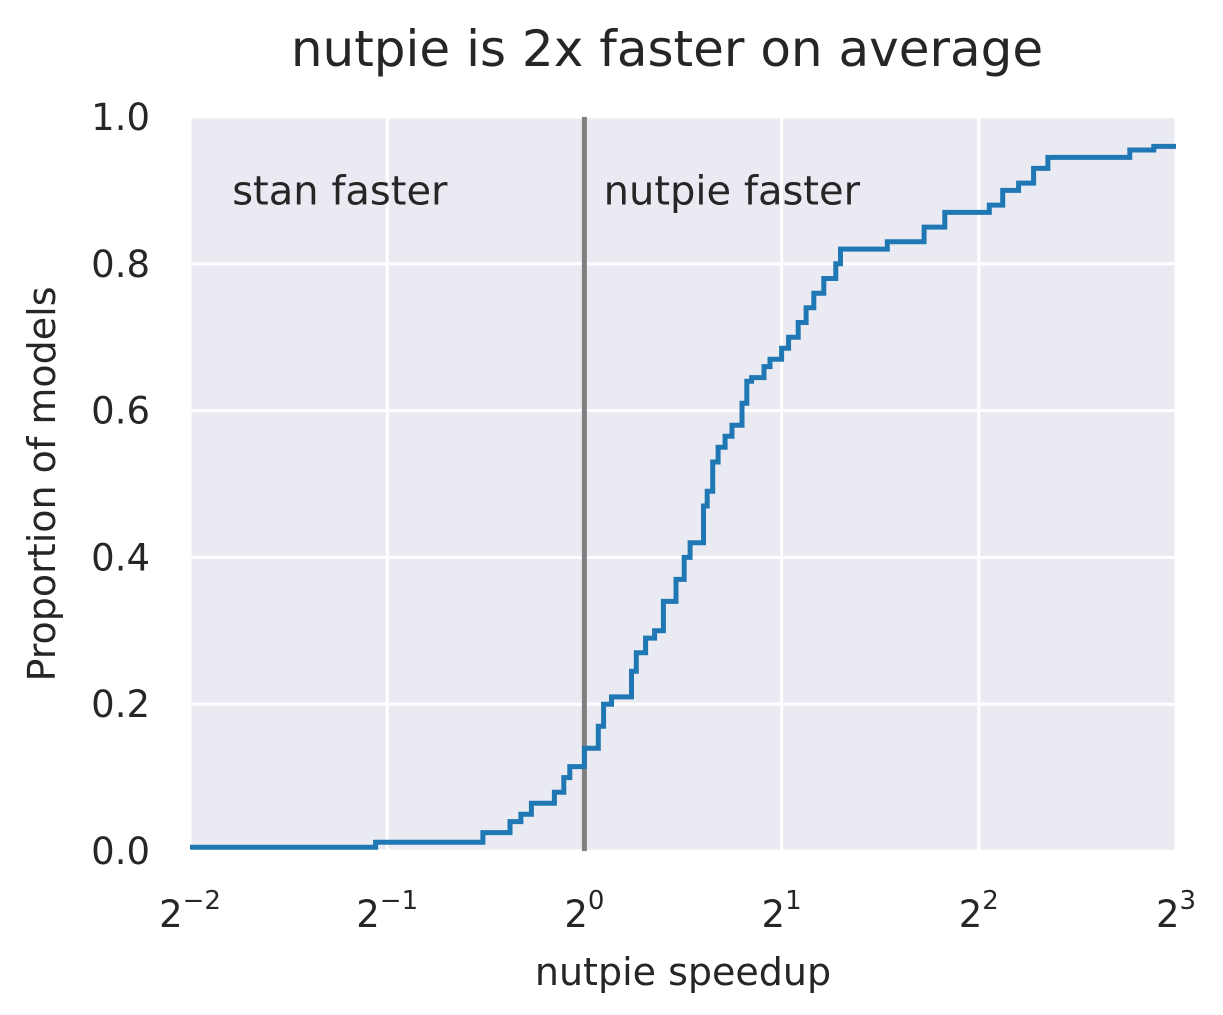 The width and height of the screenshot is (1223, 1015). What do you see at coordinates (120, 264) in the screenshot?
I see `y-tick-label: 0.8` at bounding box center [120, 264].